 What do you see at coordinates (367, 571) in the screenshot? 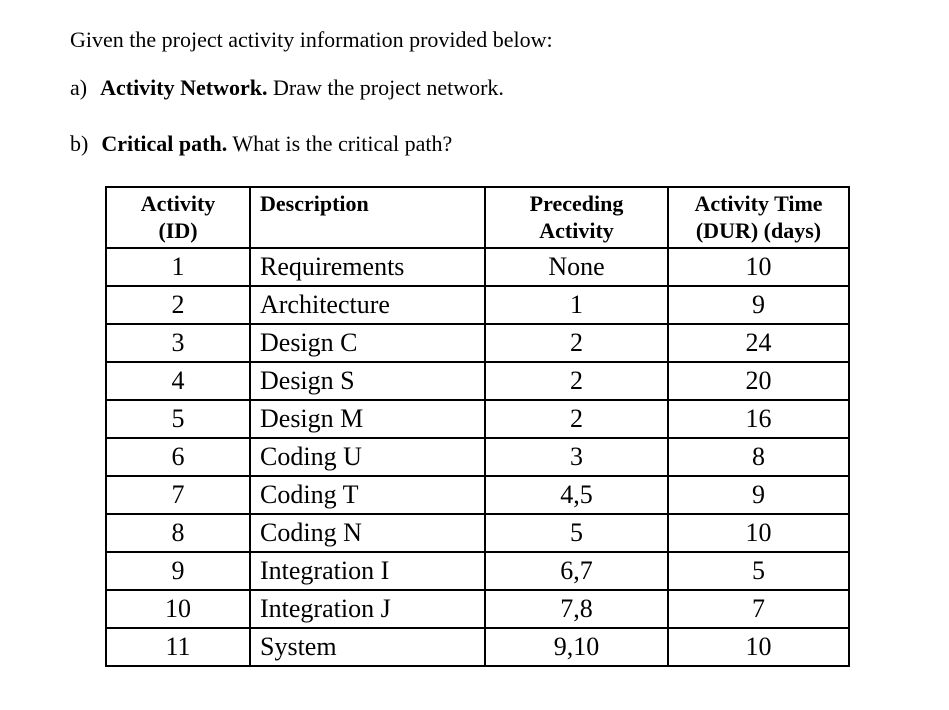
I see `cell-description: Integration I` at bounding box center [367, 571].